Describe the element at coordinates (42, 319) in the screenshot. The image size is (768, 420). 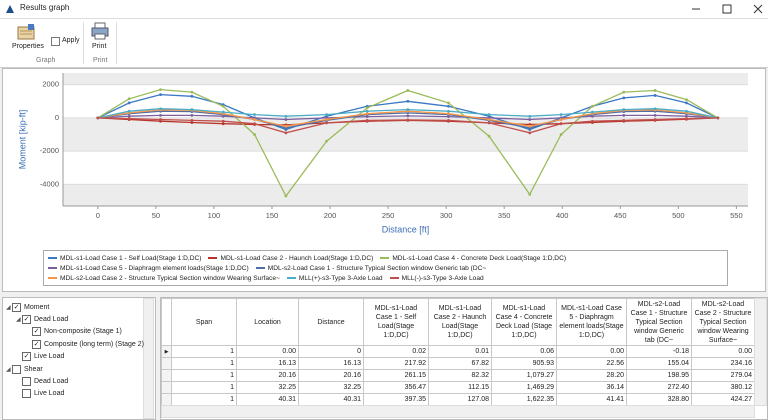
I see `tree-item: ◢✓Dead Load` at that location.